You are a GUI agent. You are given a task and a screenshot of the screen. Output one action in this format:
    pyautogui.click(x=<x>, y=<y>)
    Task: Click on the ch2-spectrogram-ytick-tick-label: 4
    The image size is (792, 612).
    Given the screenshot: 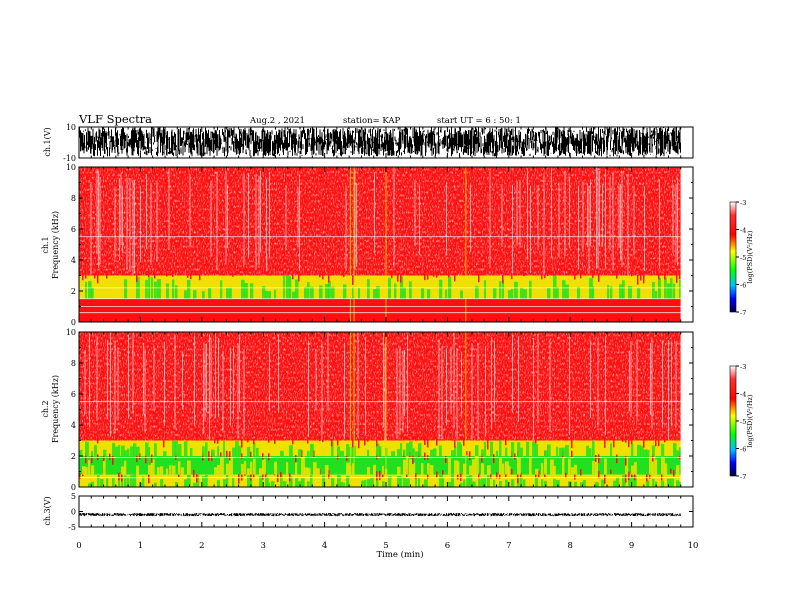 What is the action you would take?
    pyautogui.click(x=73, y=425)
    